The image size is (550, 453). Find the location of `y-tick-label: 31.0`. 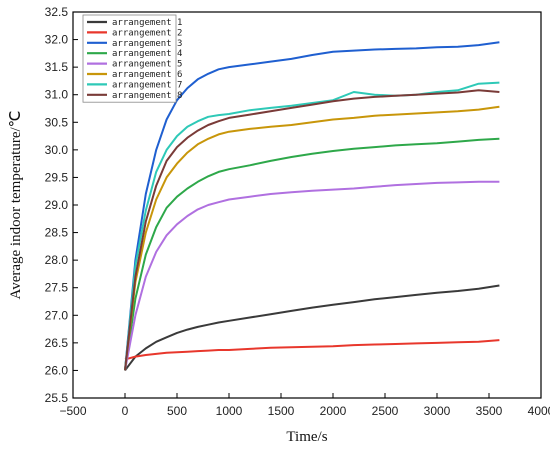

y-tick-label: 31.0 is located at coordinates (57, 95).